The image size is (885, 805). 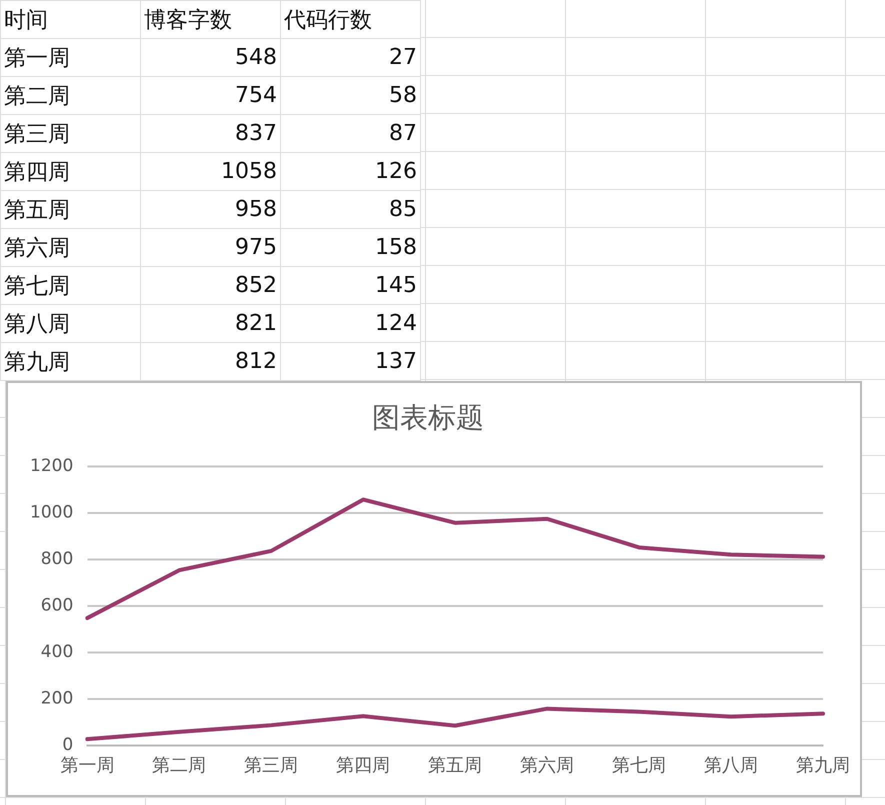 I want to click on x-tick-label: 第九周, so click(x=823, y=765).